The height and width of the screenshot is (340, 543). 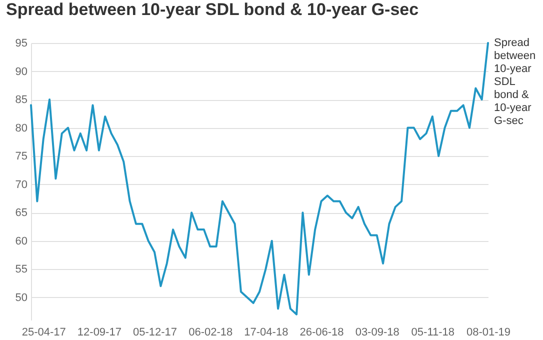 I want to click on x-tick-label: 25-04-17, so click(x=44, y=332).